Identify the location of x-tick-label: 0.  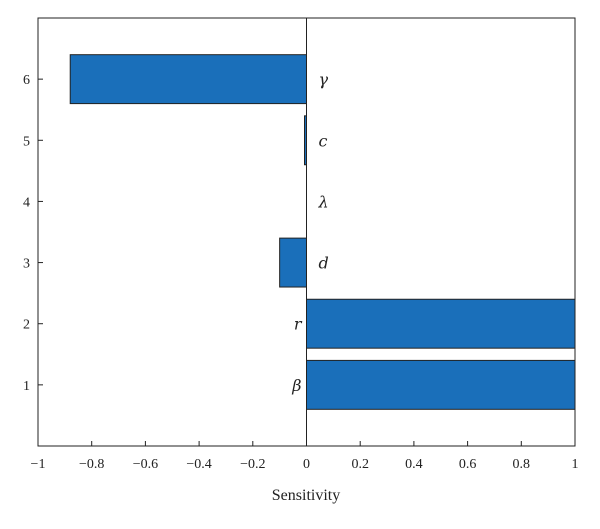
(306, 464).